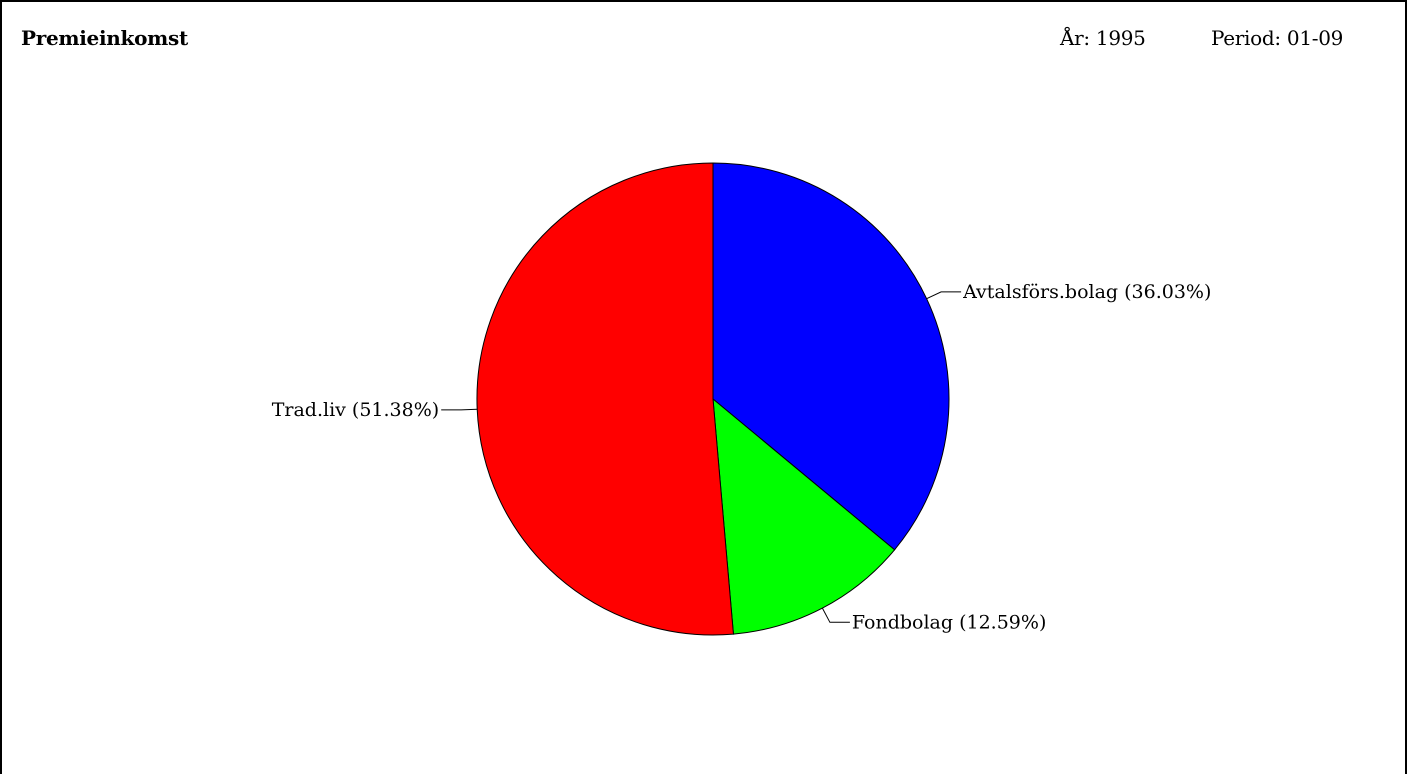 The width and height of the screenshot is (1407, 776). Describe the element at coordinates (355, 410) in the screenshot. I see `slice-label-trad-liv: Trad.liv (51.38%)` at that location.